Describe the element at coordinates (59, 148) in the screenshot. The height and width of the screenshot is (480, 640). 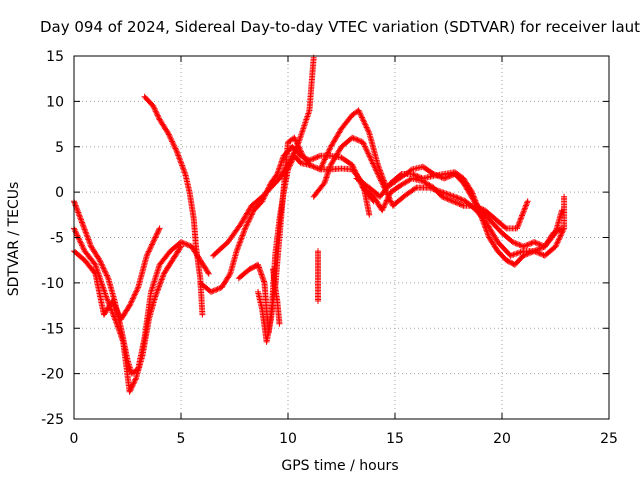
I see `y-tick-label: 5` at that location.